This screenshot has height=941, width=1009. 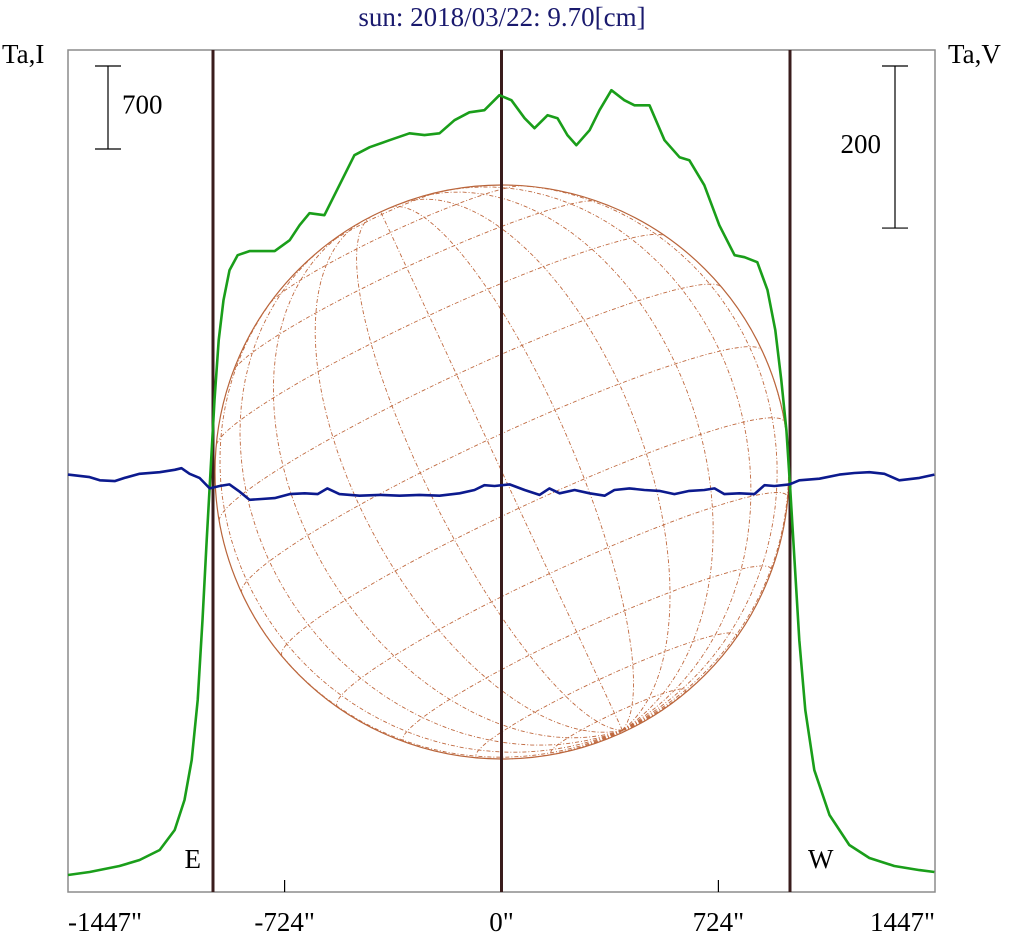 What do you see at coordinates (192, 859) in the screenshot?
I see `east-label: E` at bounding box center [192, 859].